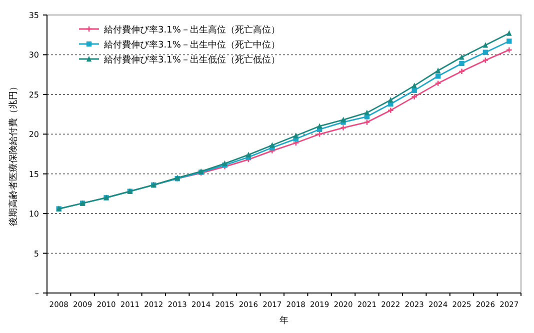 The width and height of the screenshot is (534, 333). What do you see at coordinates (33, 15) in the screenshot?
I see `y-tick-label: 35` at bounding box center [33, 15].